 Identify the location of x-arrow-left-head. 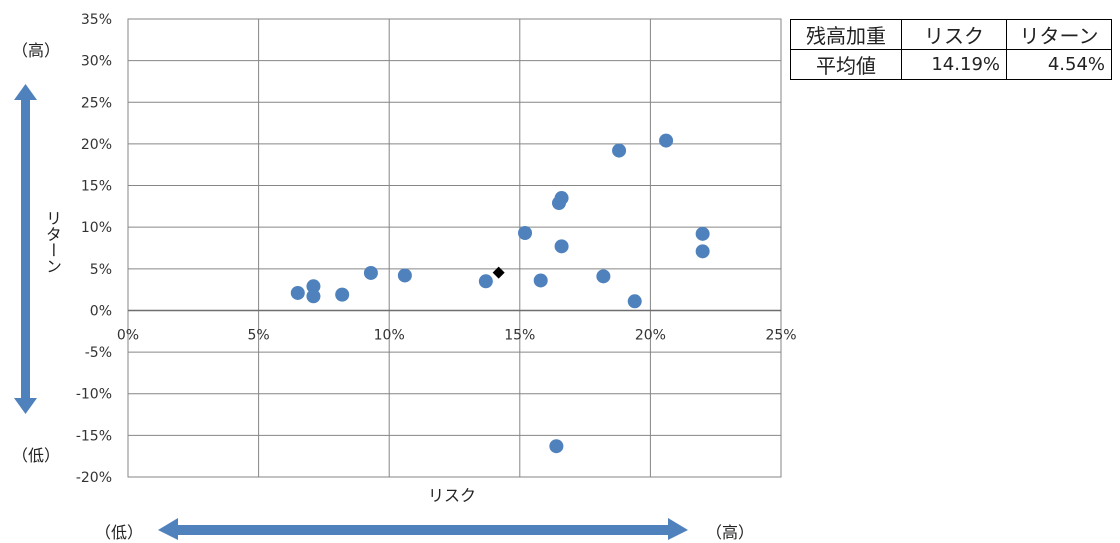
(168, 529).